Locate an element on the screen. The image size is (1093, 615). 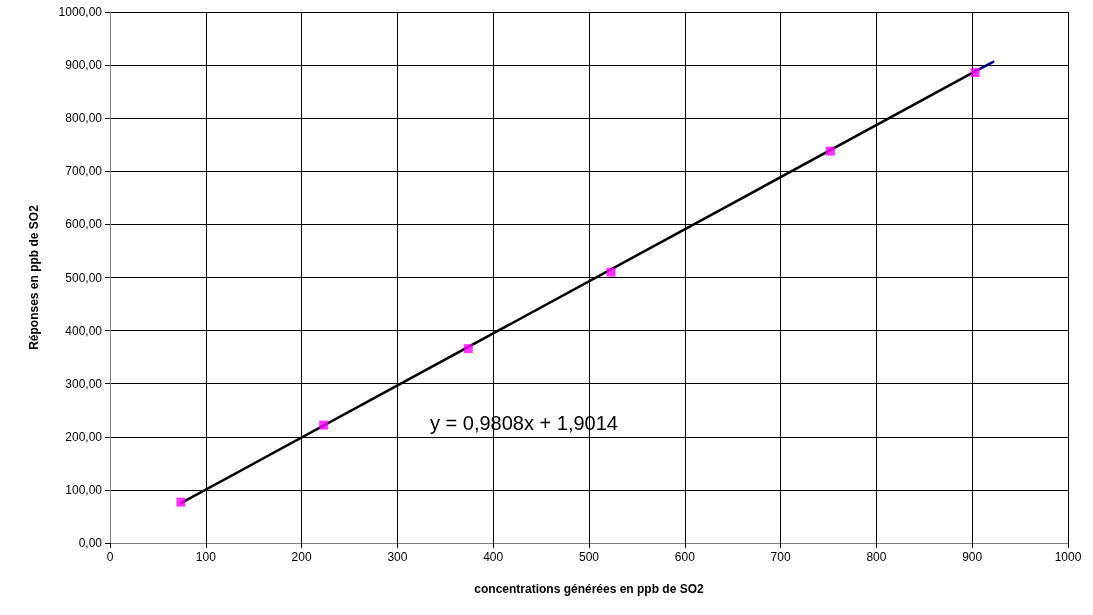
x-tick-label: 700 is located at coordinates (780, 557).